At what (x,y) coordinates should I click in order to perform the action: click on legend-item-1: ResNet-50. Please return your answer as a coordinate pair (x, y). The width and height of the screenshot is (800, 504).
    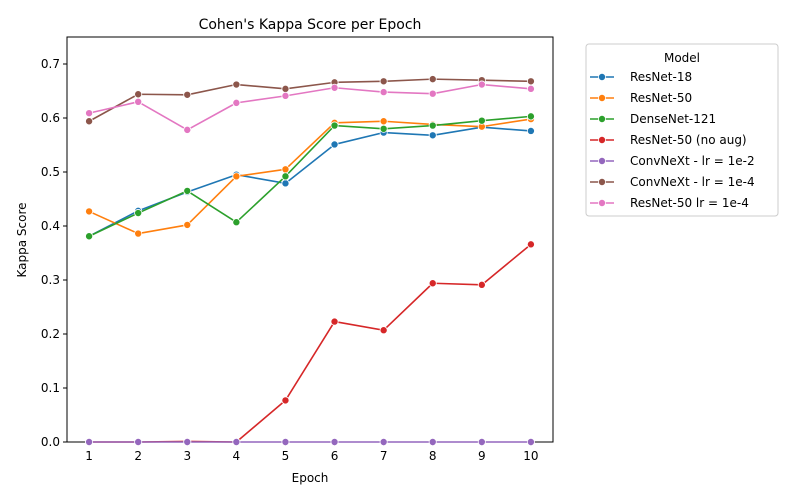
    Looking at the image, I should click on (641, 98).